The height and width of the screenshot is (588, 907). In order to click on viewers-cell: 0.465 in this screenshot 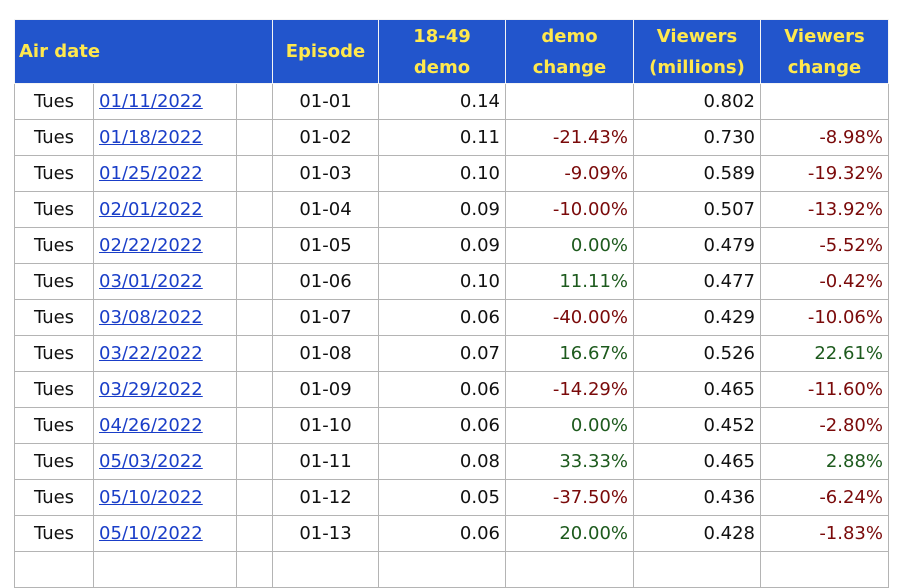, I will do `click(697, 461)`.